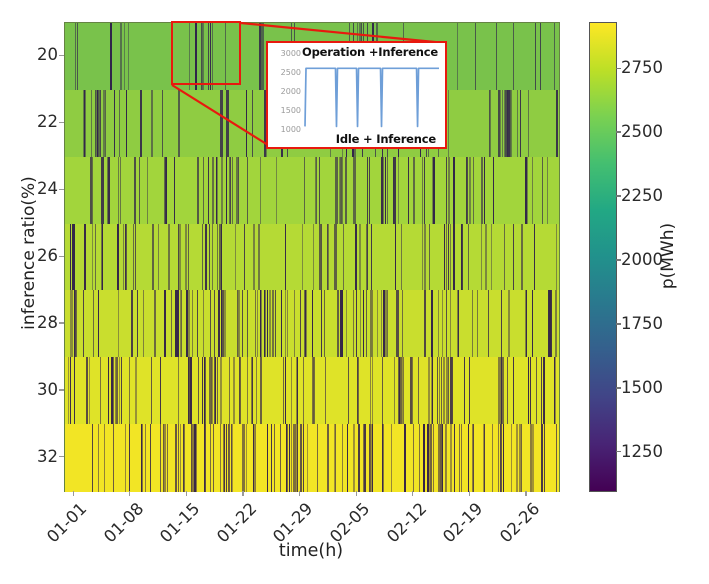 This screenshot has height=584, width=709. What do you see at coordinates (290, 91) in the screenshot?
I see `inset-y-tick-label-2000: 2000` at bounding box center [290, 91].